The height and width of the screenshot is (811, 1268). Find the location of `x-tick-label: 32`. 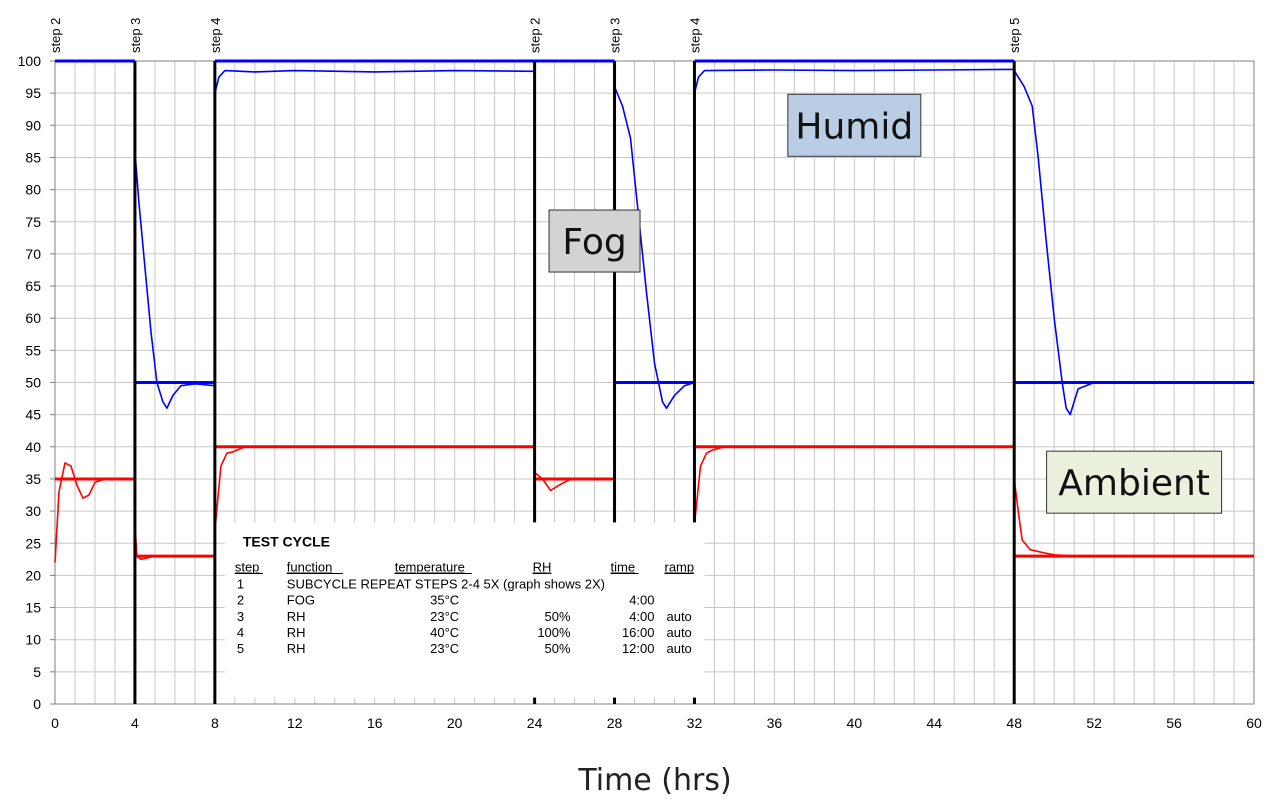

x-tick-label: 32 is located at coordinates (695, 723).